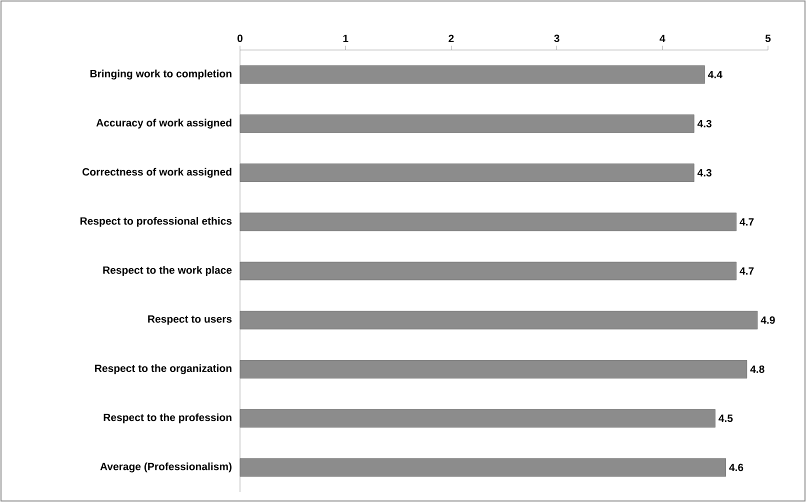 The image size is (806, 502). I want to click on y-tick-label: Average (Professionalism), so click(166, 467).